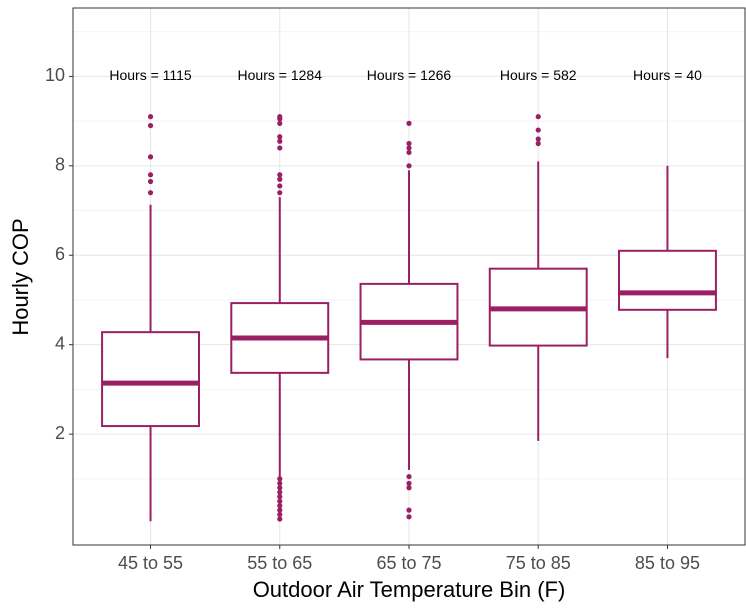 The image size is (746, 608). What do you see at coordinates (60, 433) in the screenshot?
I see `y-tick-label: 2` at bounding box center [60, 433].